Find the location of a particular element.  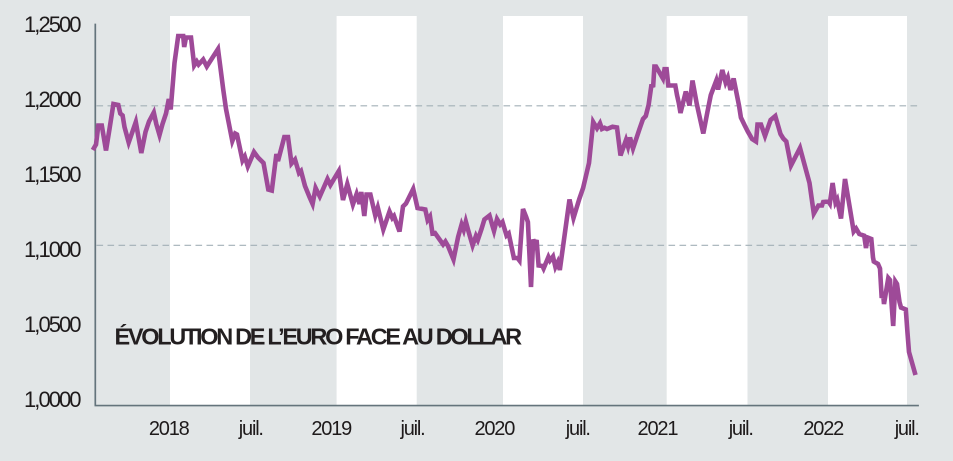

svg-text: 1,0000 is located at coordinates (52, 399).